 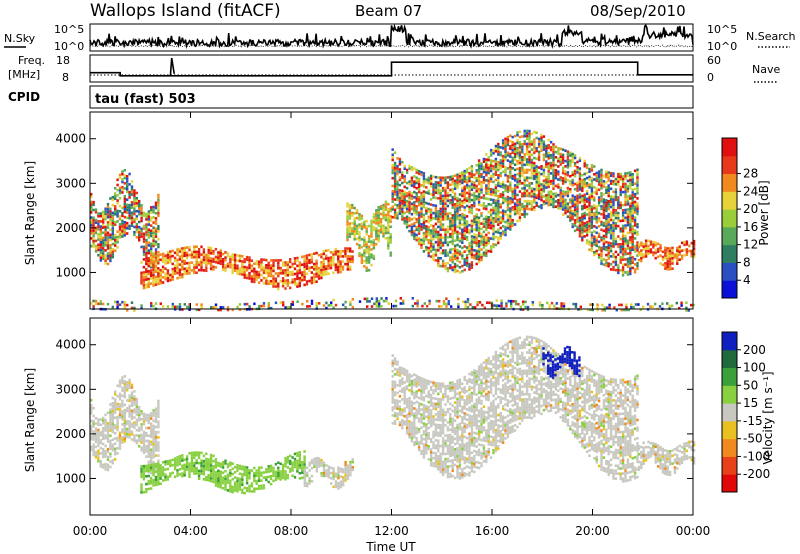 What do you see at coordinates (729, 147) in the screenshot?
I see `colorbar-swatch` at bounding box center [729, 147].